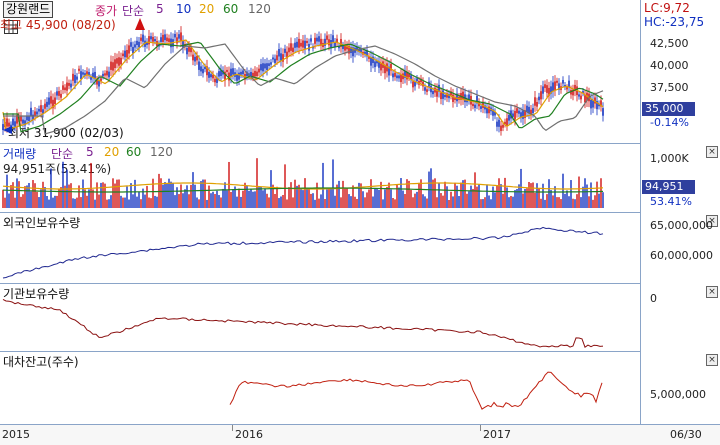 The width and height of the screenshot is (720, 445). Describe the element at coordinates (7, 130) in the screenshot. I see `low-arrow` at that location.